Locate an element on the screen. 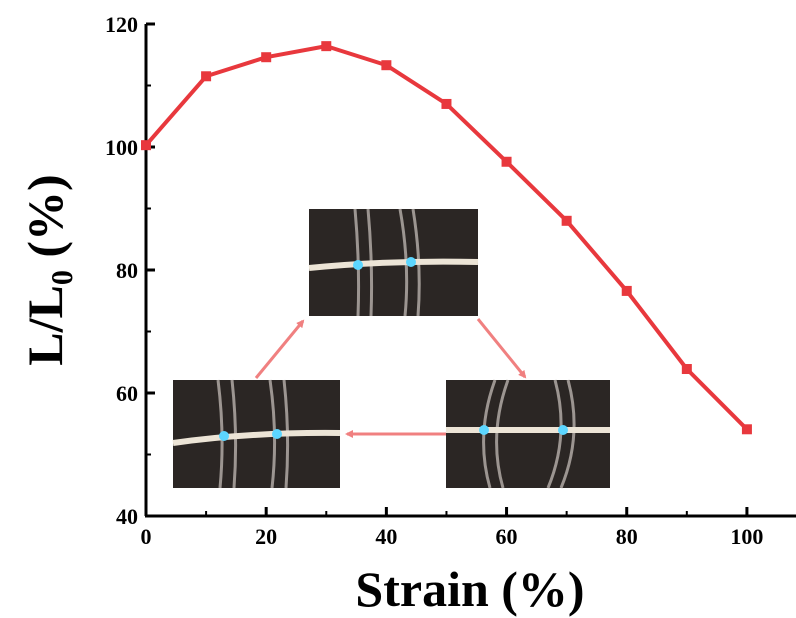 The width and height of the screenshot is (796, 618). y-tick-label: 100 is located at coordinates (121, 147).